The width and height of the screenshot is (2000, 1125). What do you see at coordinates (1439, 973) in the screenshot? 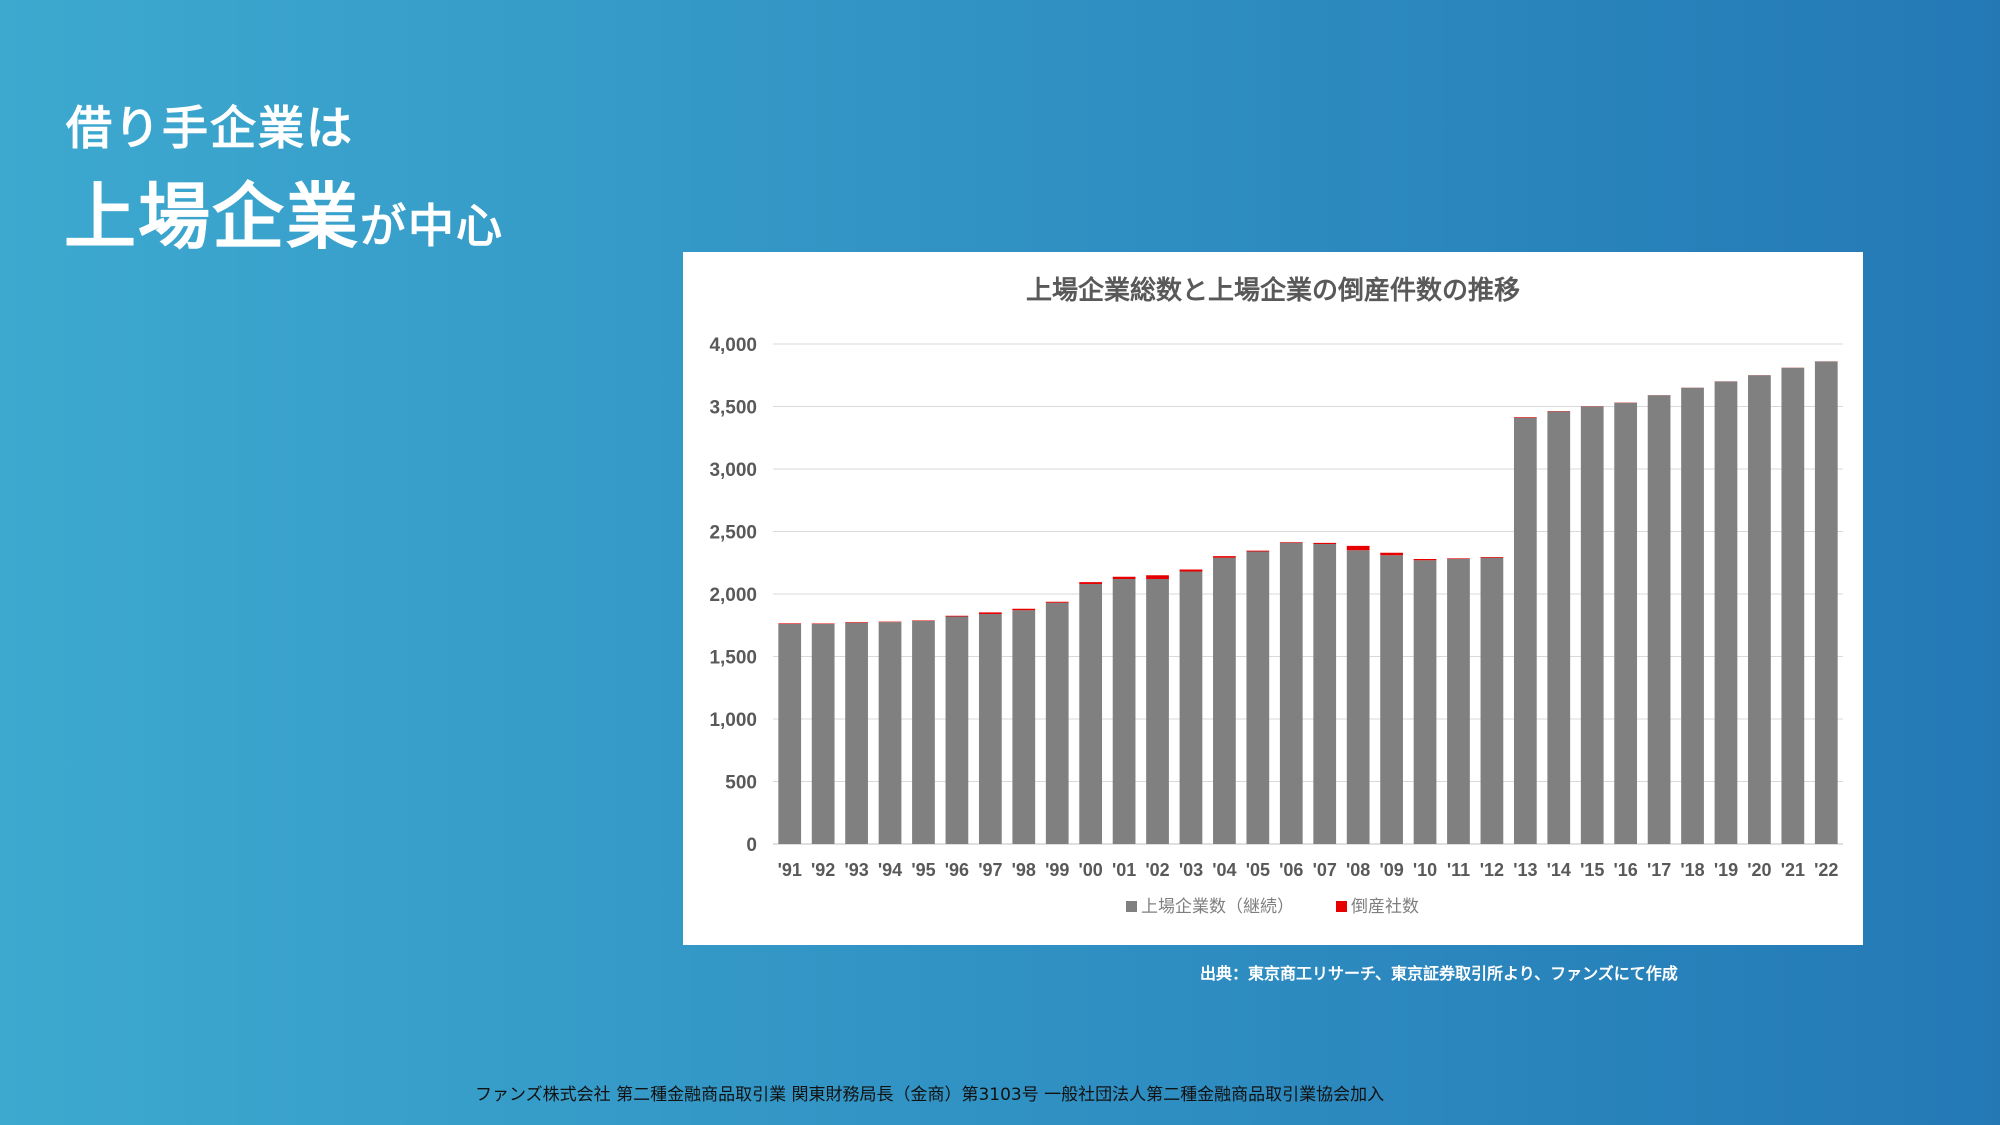
I see `source-note: 出典：東京商工リサーチ、東京証券取引所より、ファンズにて作成` at bounding box center [1439, 973].